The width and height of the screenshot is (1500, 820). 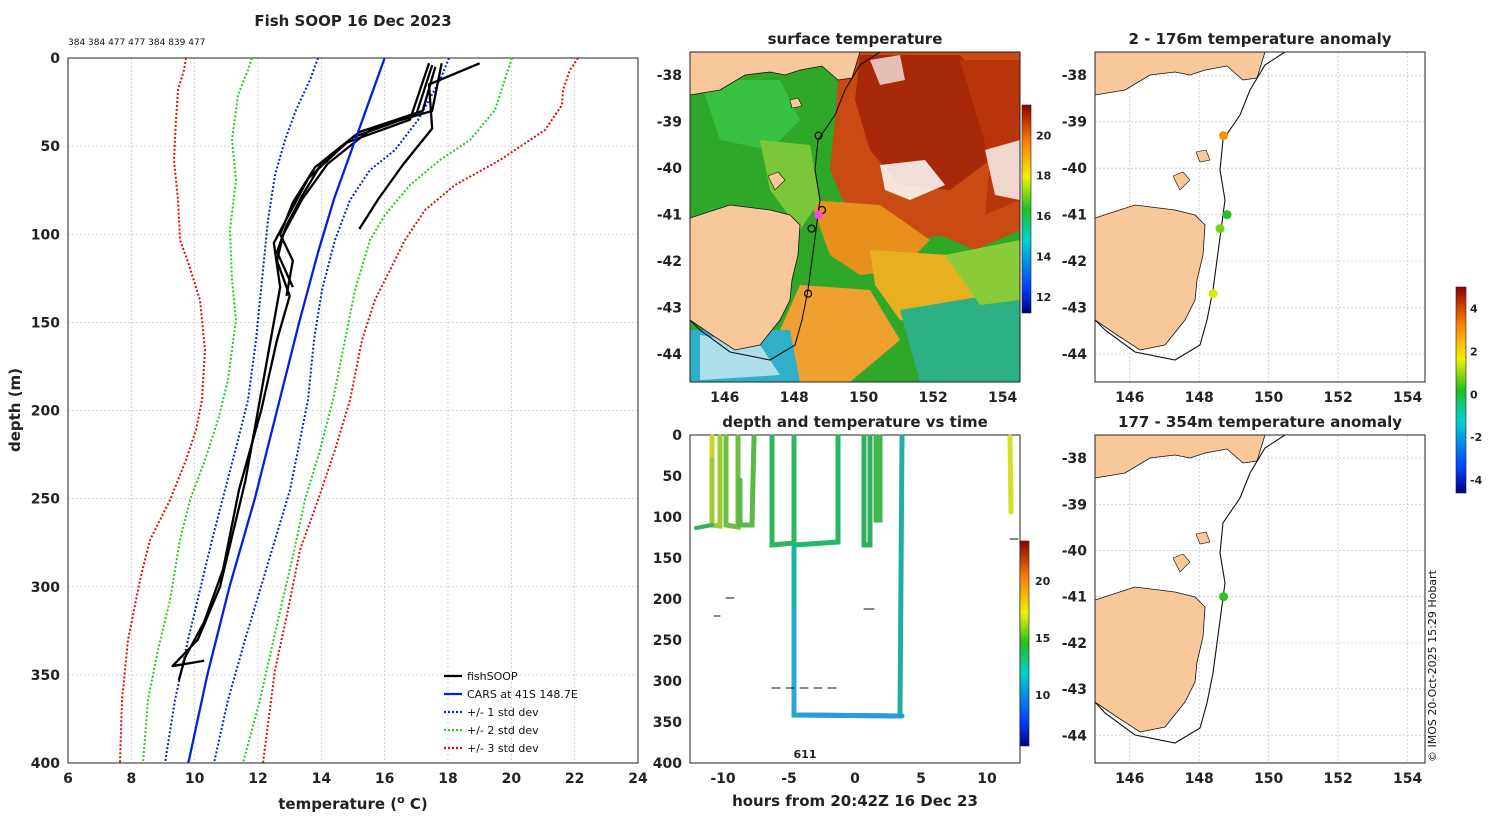 I want to click on std3-lower-line, so click(x=163, y=410).